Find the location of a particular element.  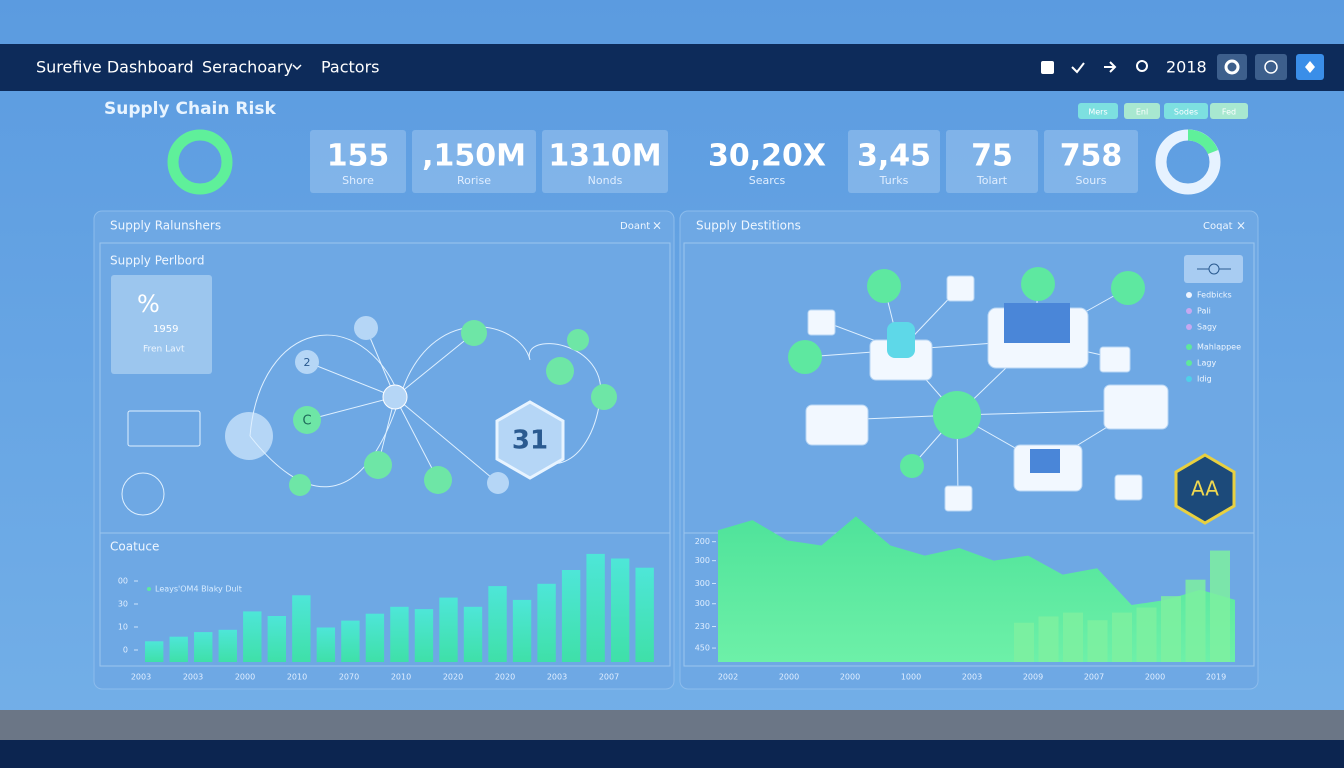

x-tick-label: 2010 is located at coordinates (297, 677).